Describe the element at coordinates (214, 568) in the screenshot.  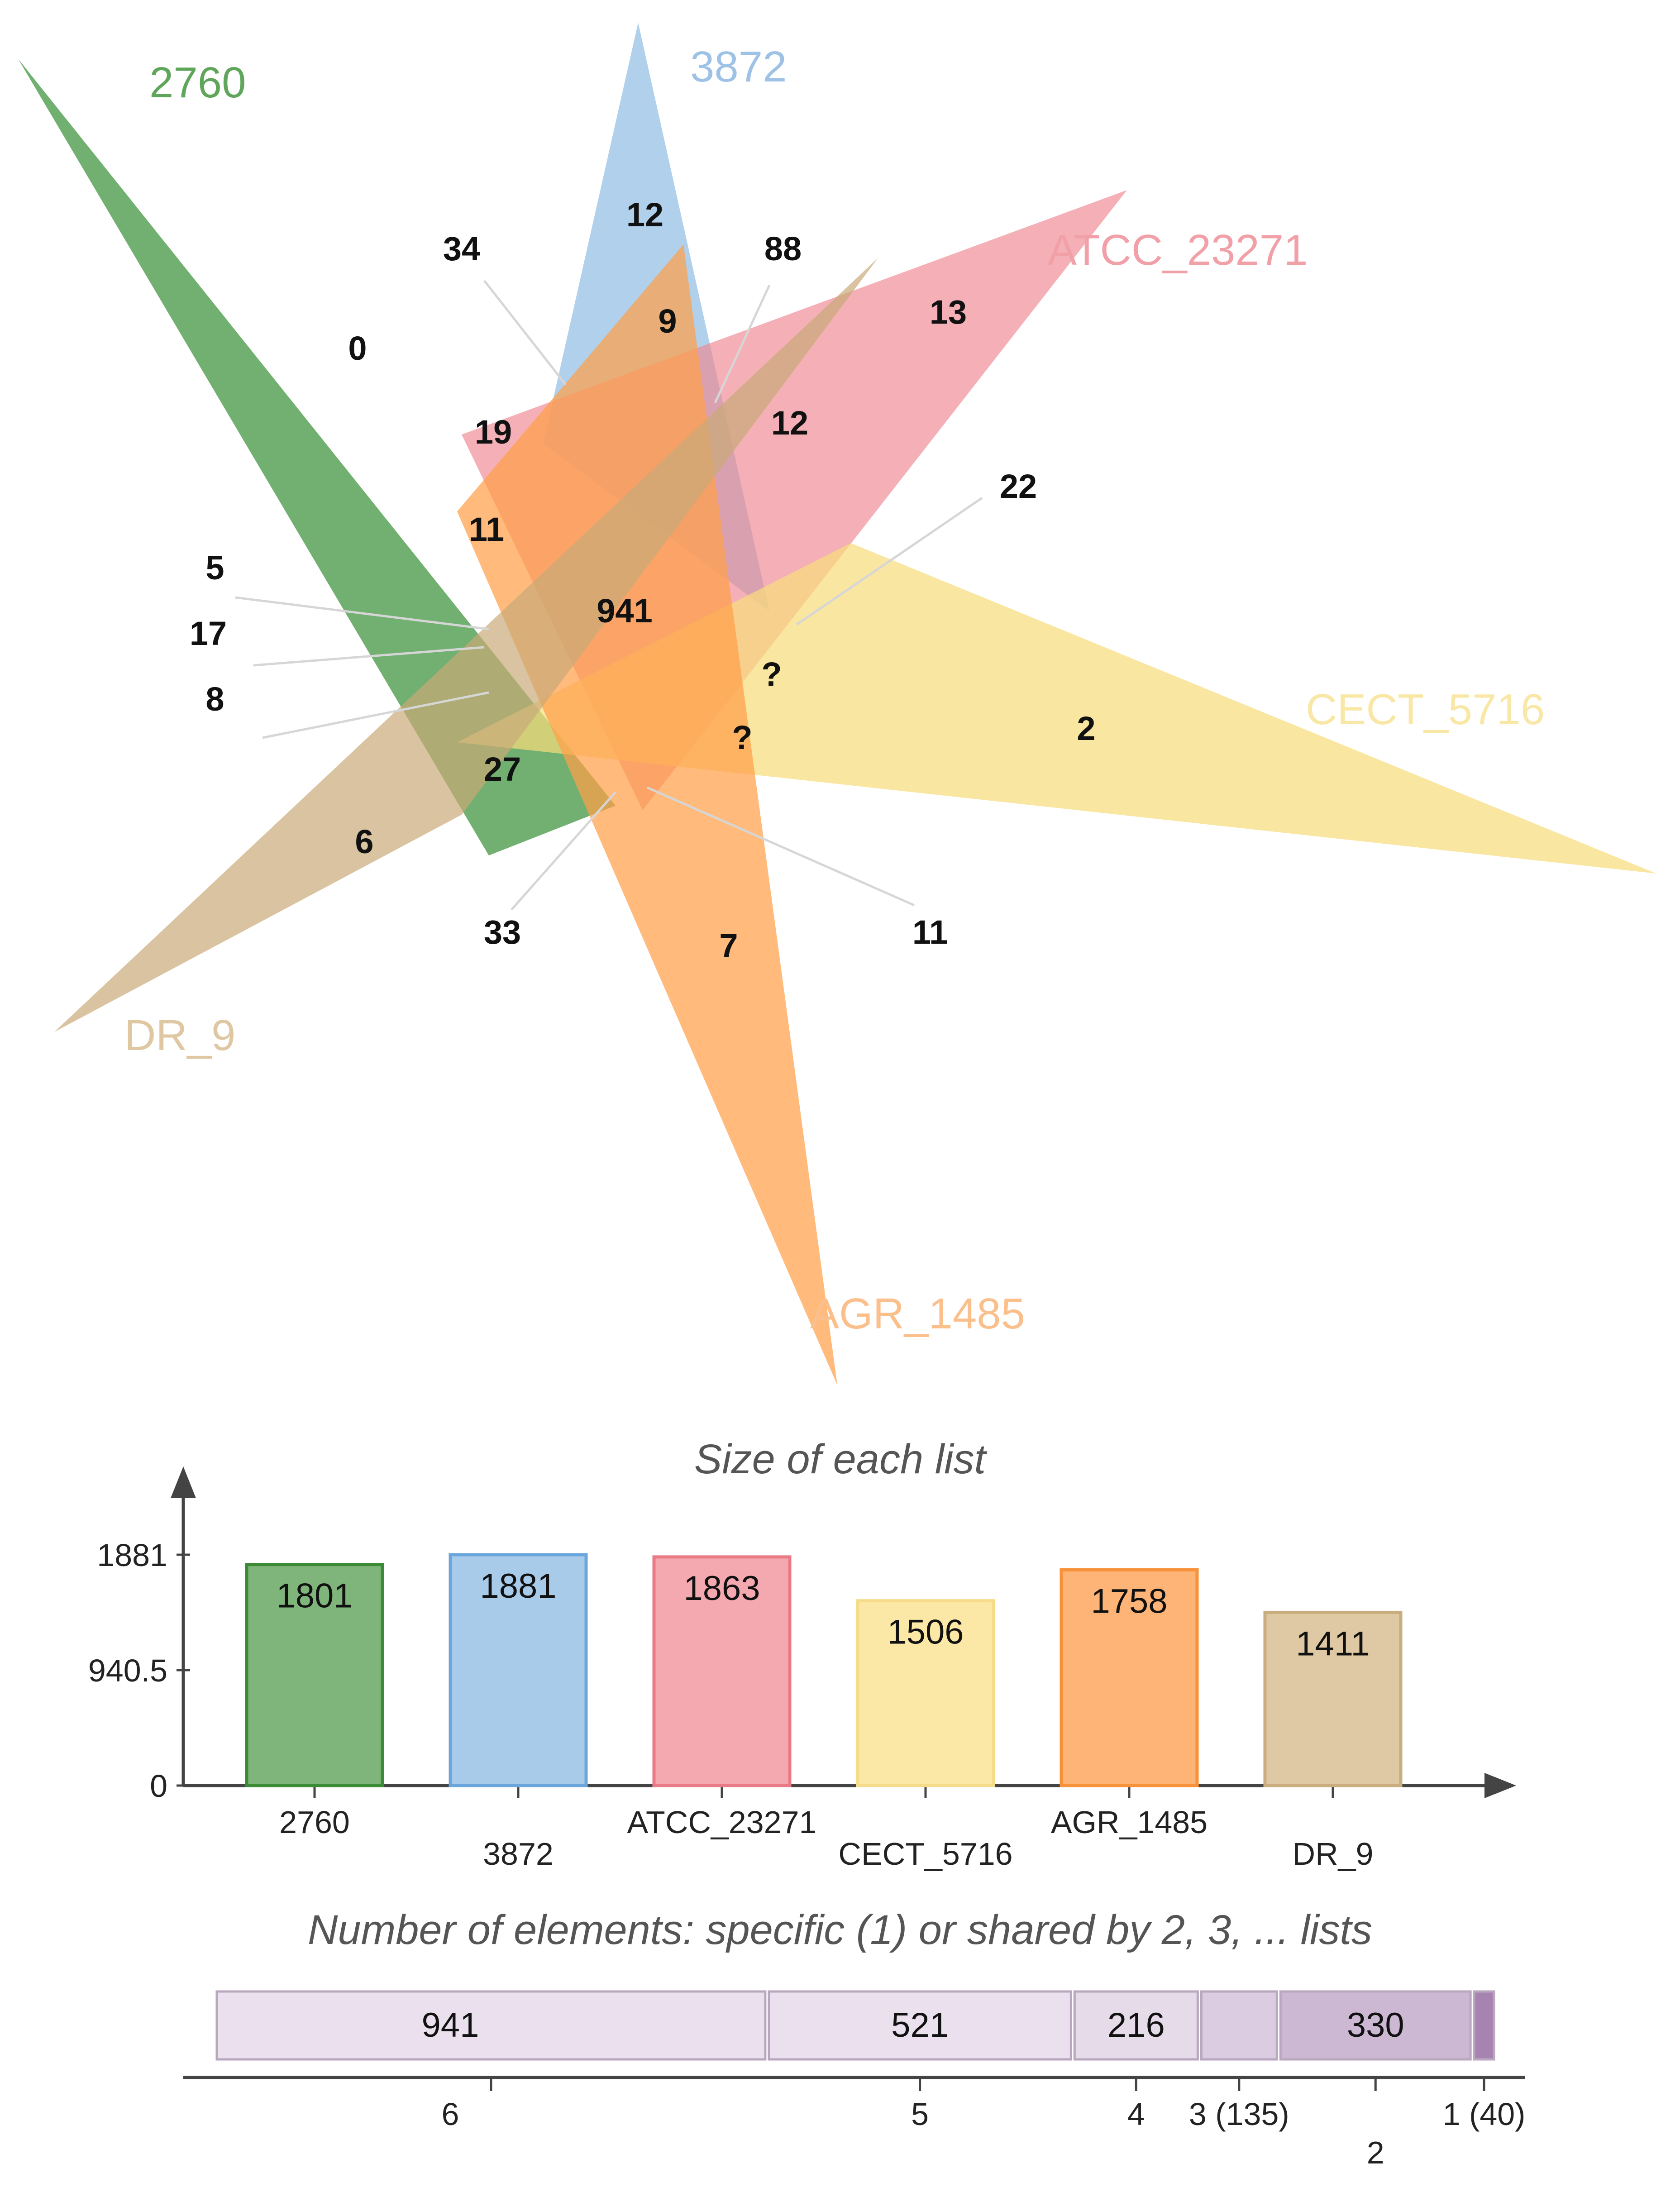
I see `venn-region-14: 5` at that location.